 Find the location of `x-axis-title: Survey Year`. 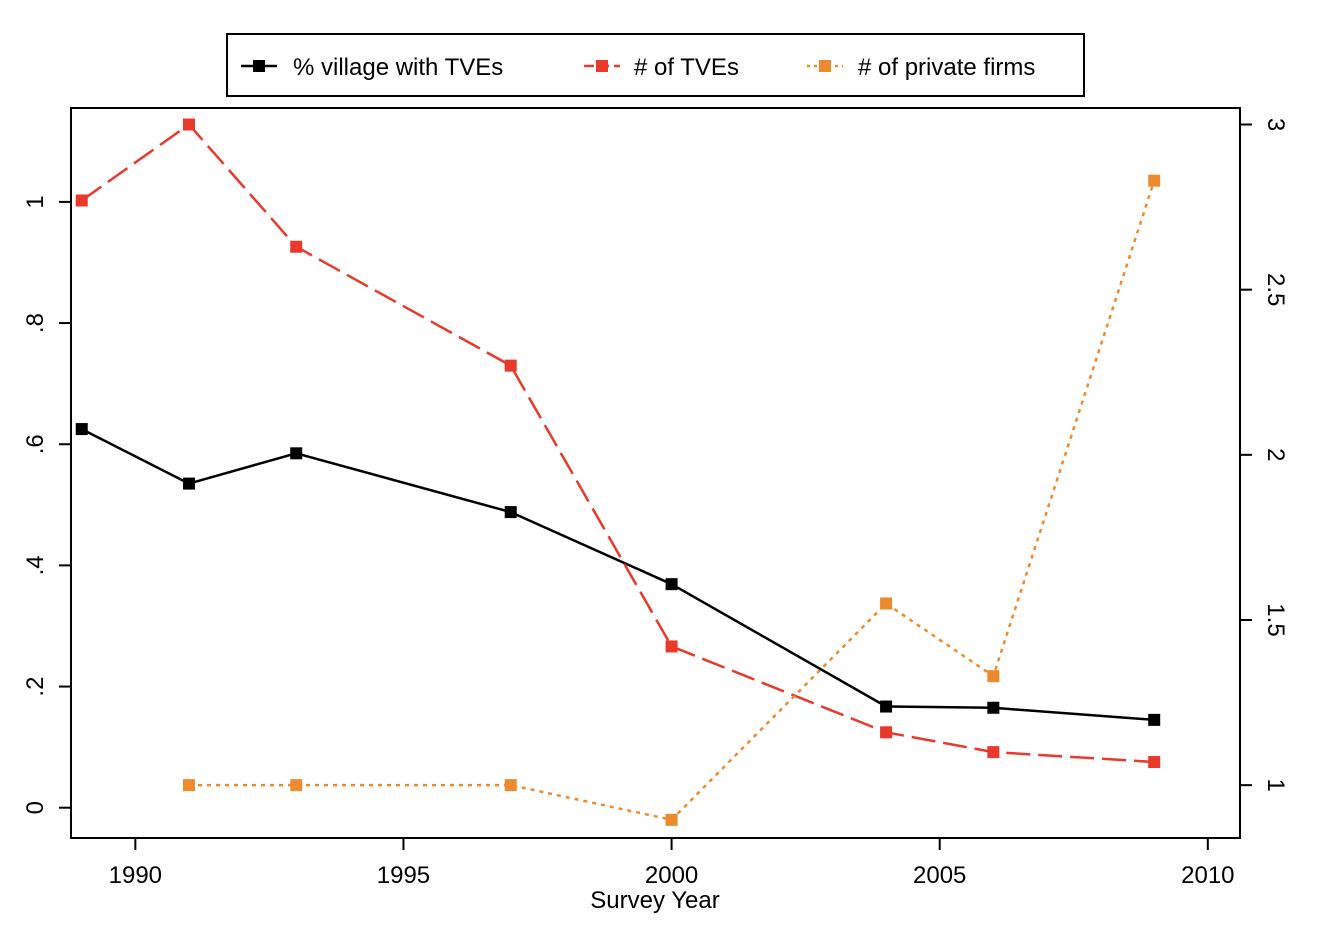

x-axis-title: Survey Year is located at coordinates (654, 900).